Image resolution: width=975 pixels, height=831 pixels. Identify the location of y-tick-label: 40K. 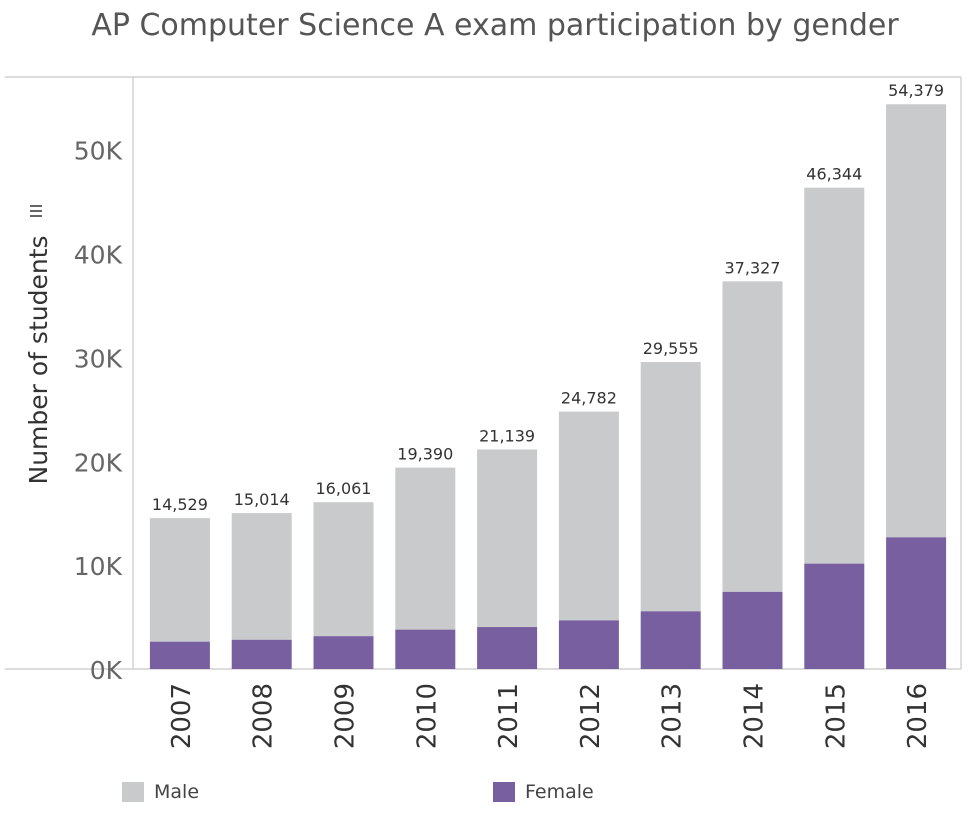
(98, 255).